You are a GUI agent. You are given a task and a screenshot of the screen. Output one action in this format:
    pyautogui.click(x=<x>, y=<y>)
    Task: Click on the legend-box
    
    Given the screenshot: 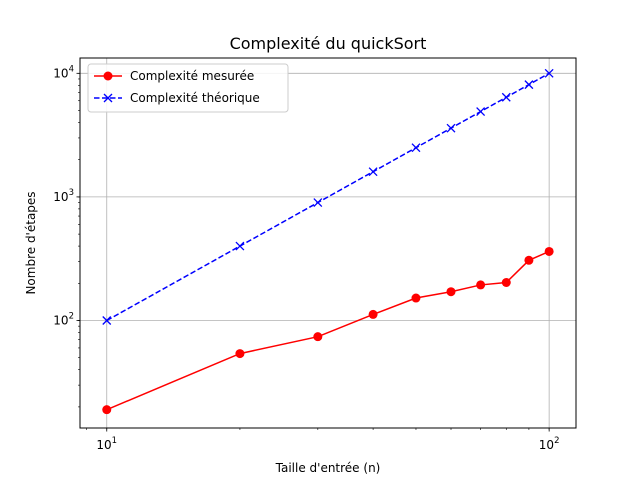 What is the action you would take?
    pyautogui.click(x=188, y=88)
    